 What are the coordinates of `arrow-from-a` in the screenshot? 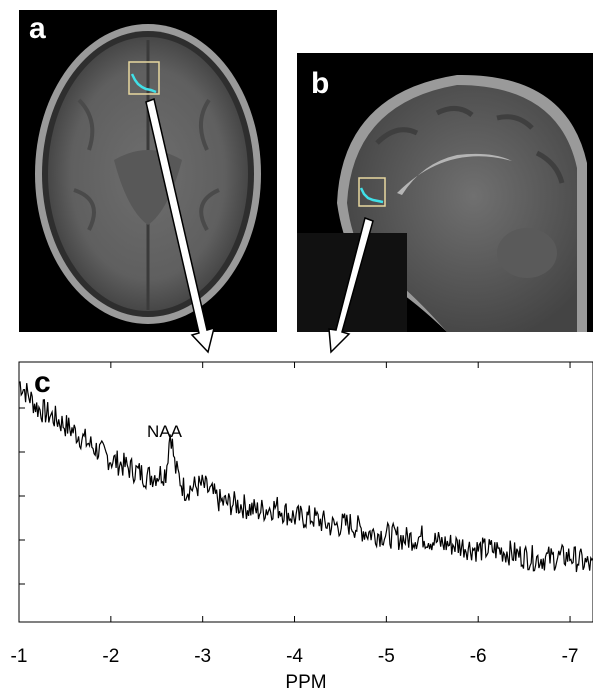 It's located at (180, 225).